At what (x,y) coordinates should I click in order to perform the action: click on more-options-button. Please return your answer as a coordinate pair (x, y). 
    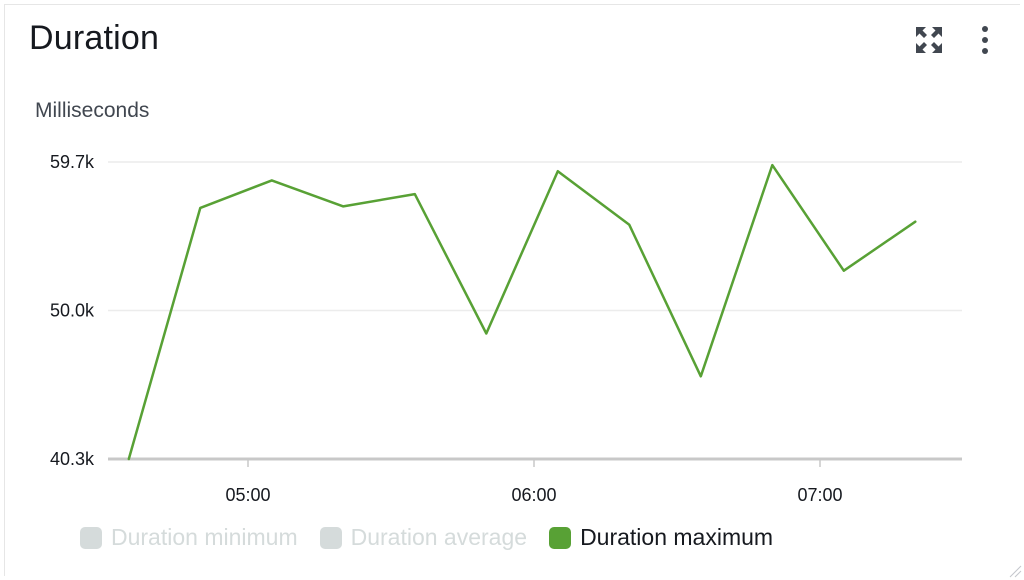
    Looking at the image, I should click on (985, 40).